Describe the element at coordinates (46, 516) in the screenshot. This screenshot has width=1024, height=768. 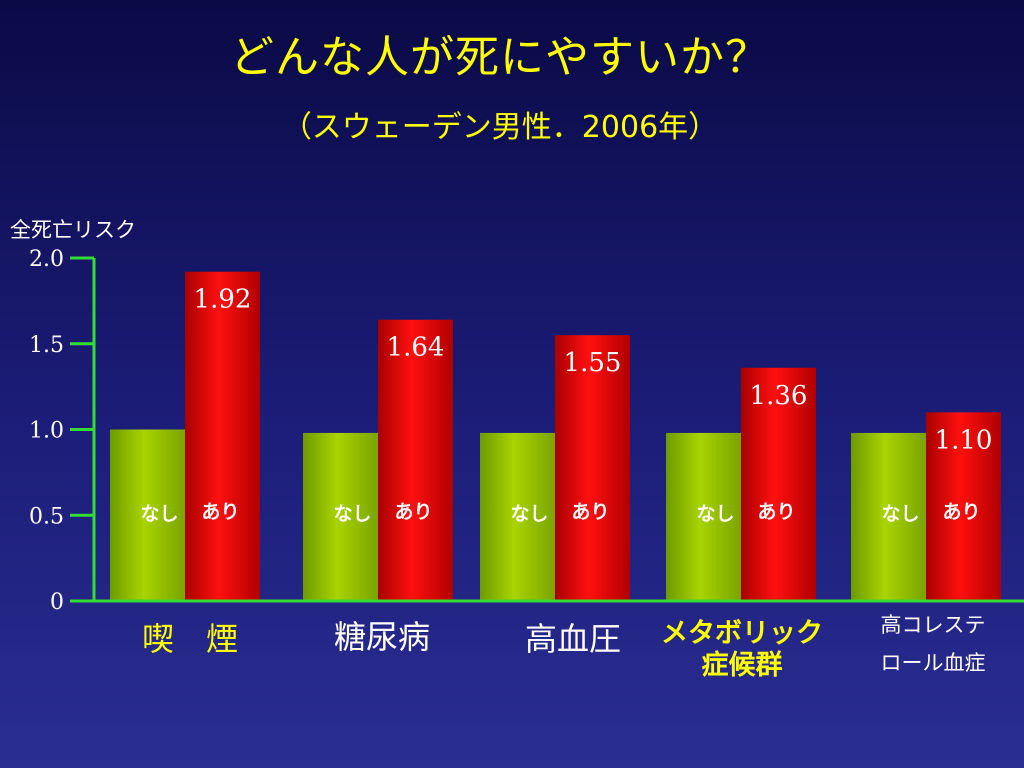
I see `y-tick-label: 0.5` at that location.